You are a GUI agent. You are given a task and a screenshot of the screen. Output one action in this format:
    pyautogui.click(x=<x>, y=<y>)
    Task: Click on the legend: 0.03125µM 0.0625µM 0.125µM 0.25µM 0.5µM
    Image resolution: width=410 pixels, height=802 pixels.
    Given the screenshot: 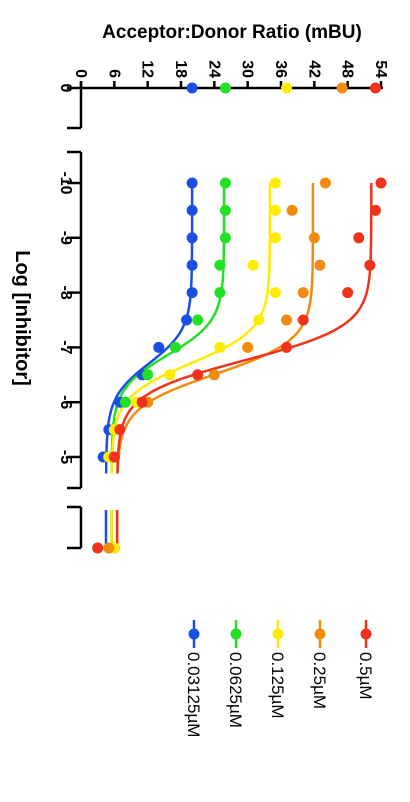 What is the action you would take?
    pyautogui.click(x=279, y=678)
    